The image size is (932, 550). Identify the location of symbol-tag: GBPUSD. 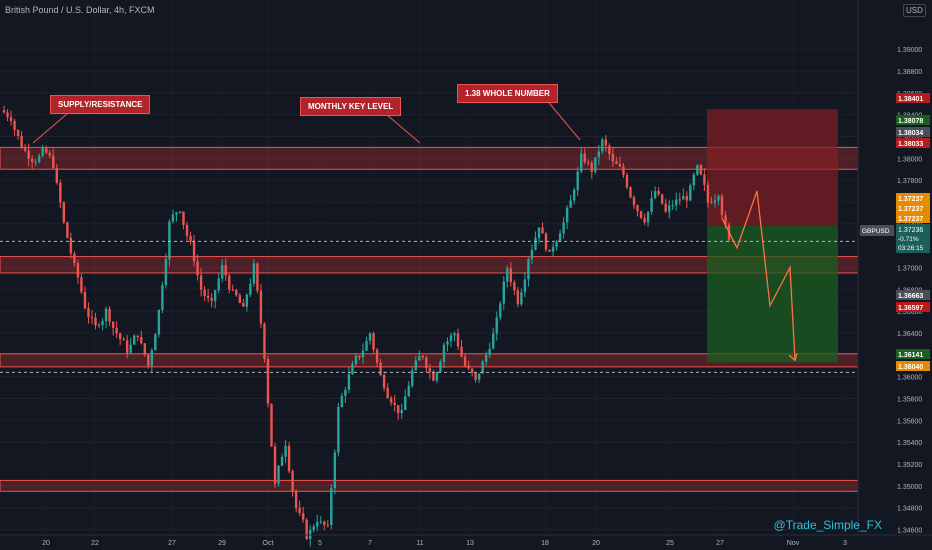
(876, 231).